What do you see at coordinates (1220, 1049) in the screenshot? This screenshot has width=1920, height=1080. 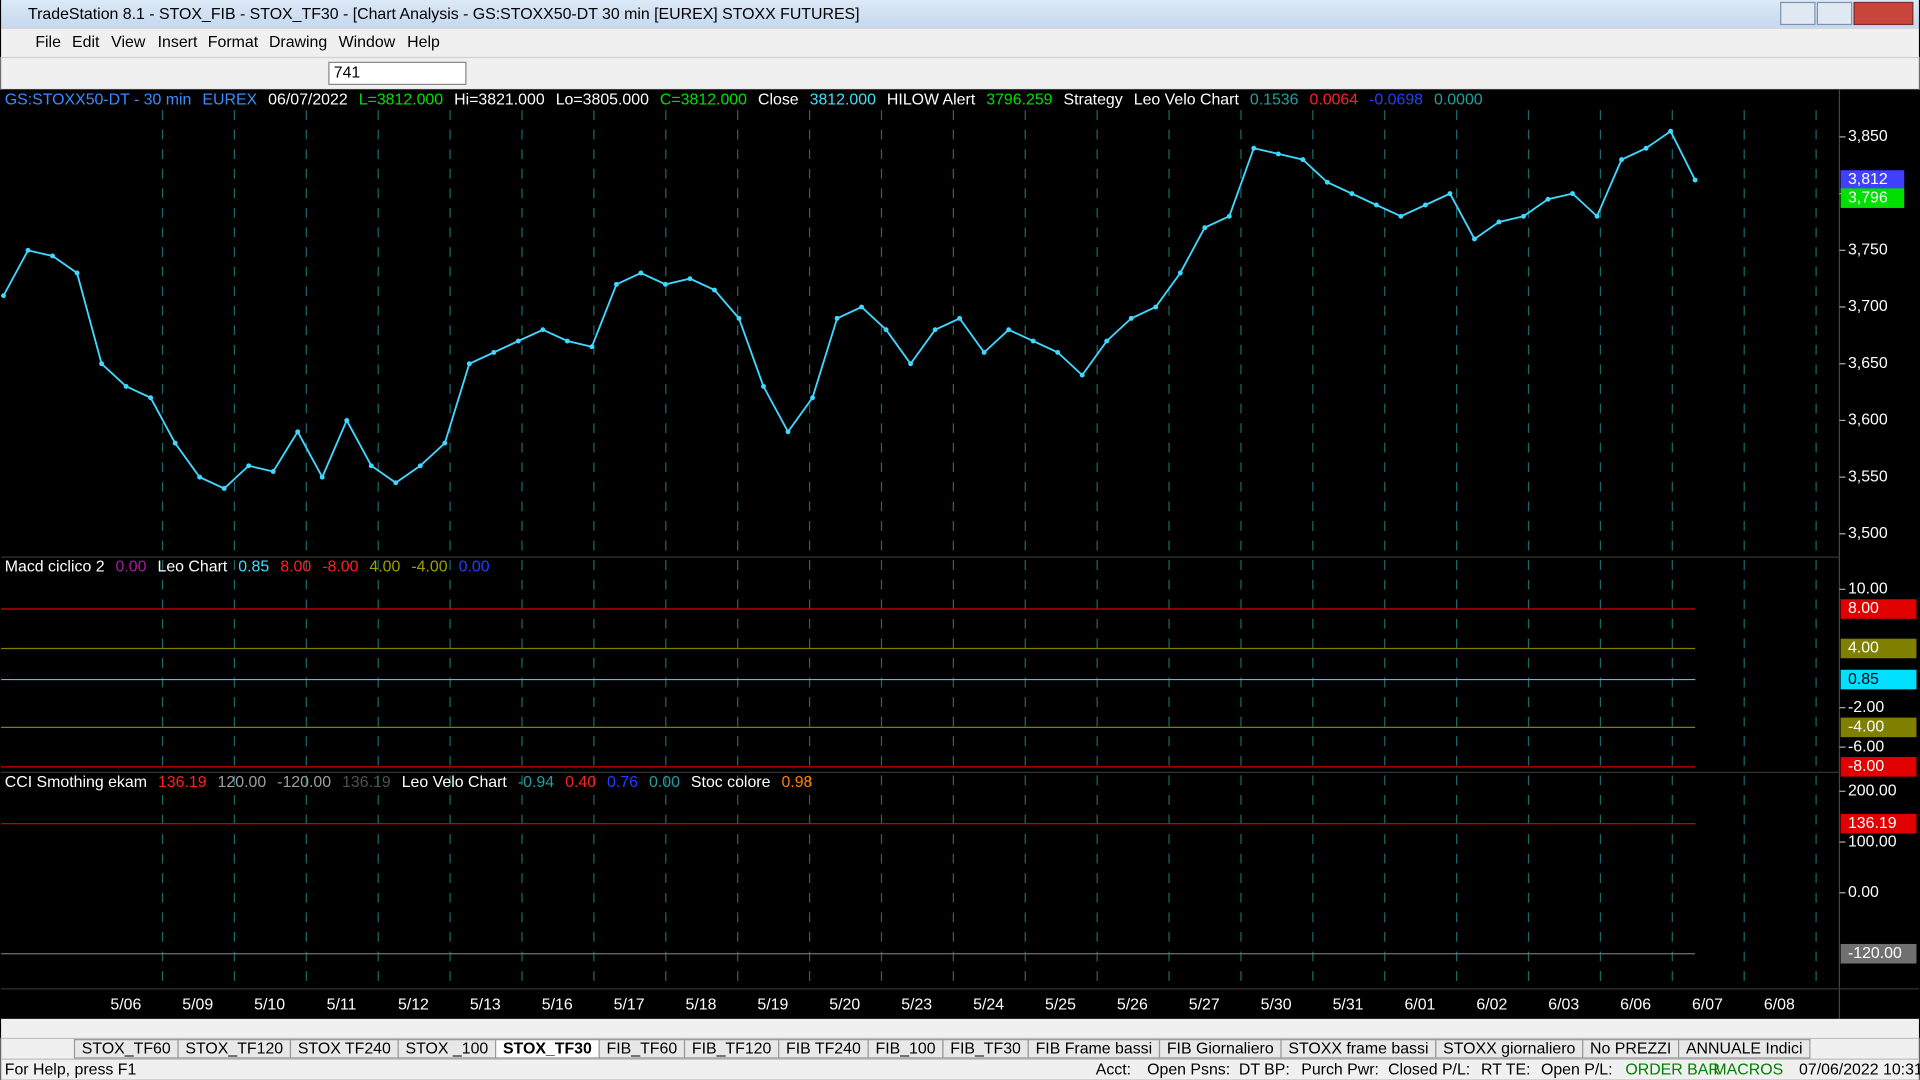 I see `sheet-tab-label: FIB Giornaliero` at bounding box center [1220, 1049].